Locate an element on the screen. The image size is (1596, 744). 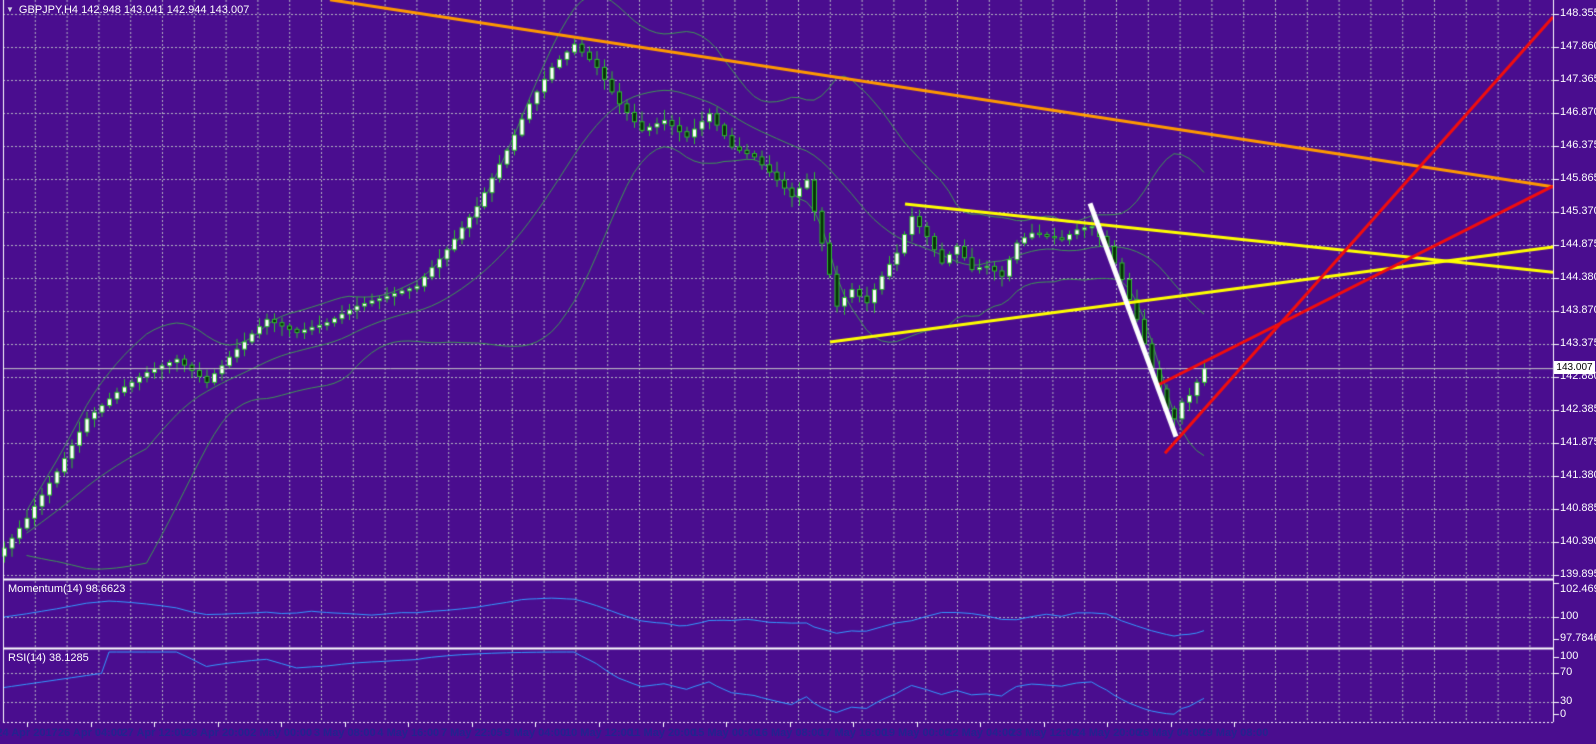
momentum-axis-label: 100 is located at coordinates (1569, 616).